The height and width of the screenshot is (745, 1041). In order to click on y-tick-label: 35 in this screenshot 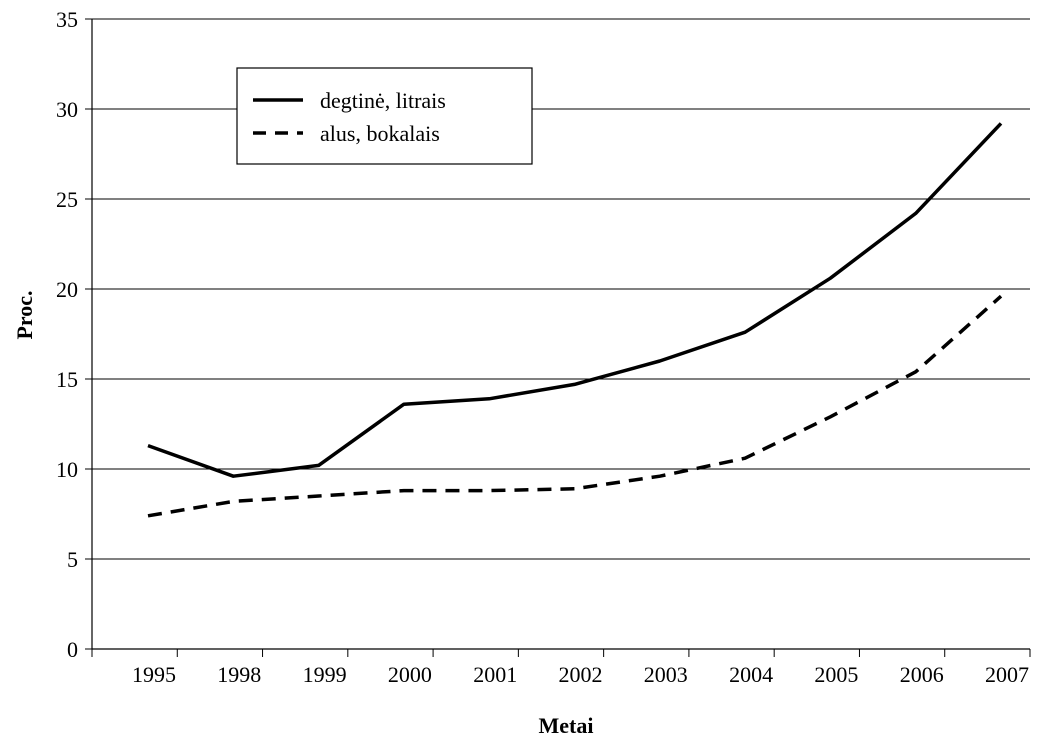, I will do `click(67, 19)`.